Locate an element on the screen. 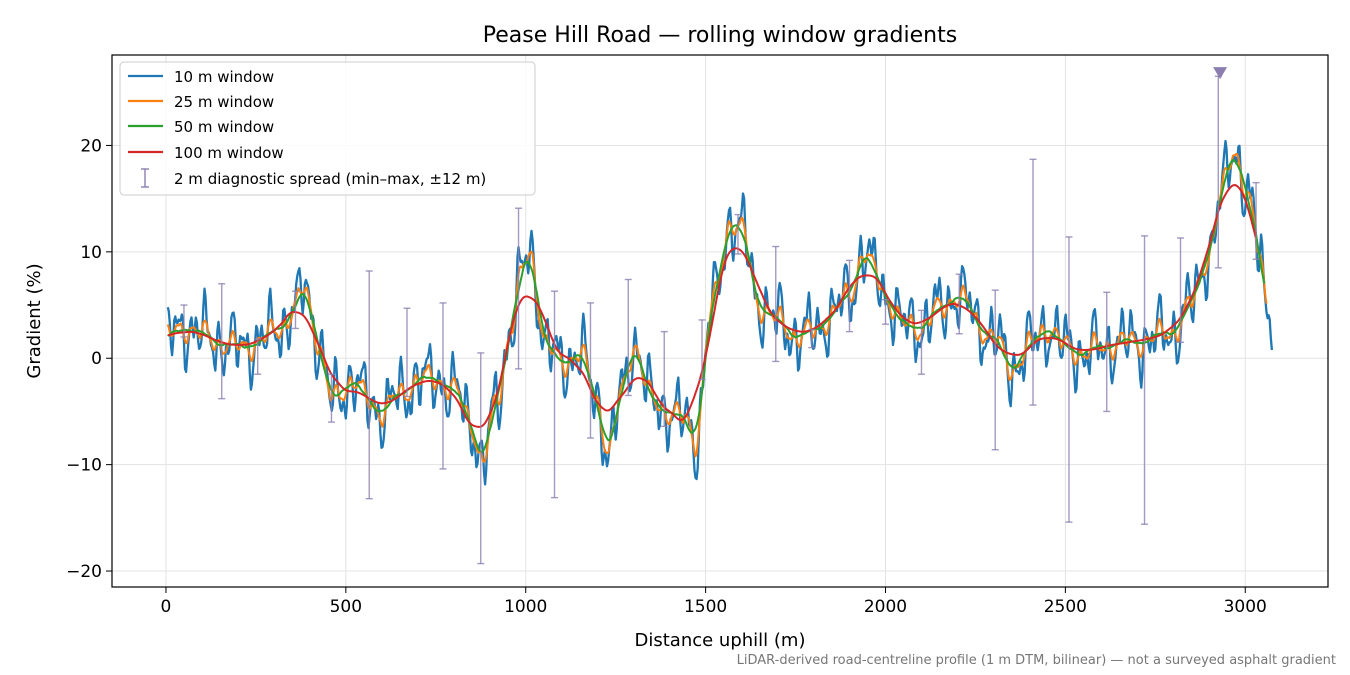 Image resolution: width=1350 pixels, height=675 pixels. legend-label-100m: 100 m window is located at coordinates (229, 153).